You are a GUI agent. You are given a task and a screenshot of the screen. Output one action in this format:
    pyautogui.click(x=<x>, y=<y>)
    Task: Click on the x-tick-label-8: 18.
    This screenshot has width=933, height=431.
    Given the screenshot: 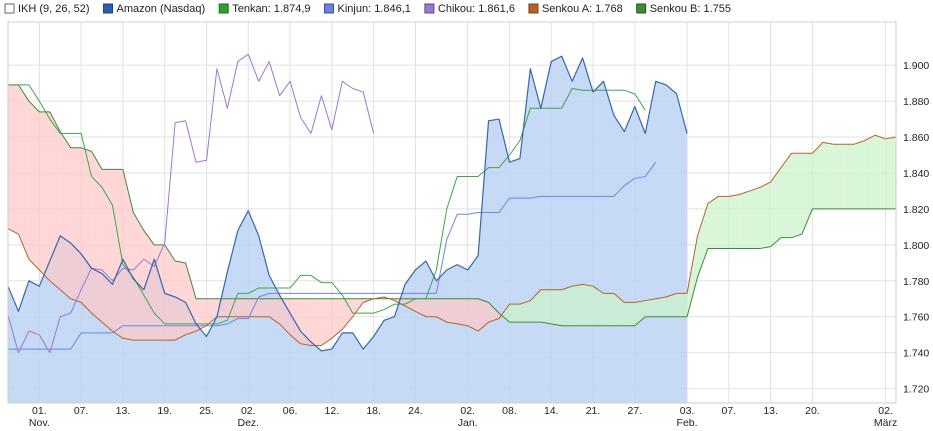 What is the action you would take?
    pyautogui.click(x=373, y=411)
    